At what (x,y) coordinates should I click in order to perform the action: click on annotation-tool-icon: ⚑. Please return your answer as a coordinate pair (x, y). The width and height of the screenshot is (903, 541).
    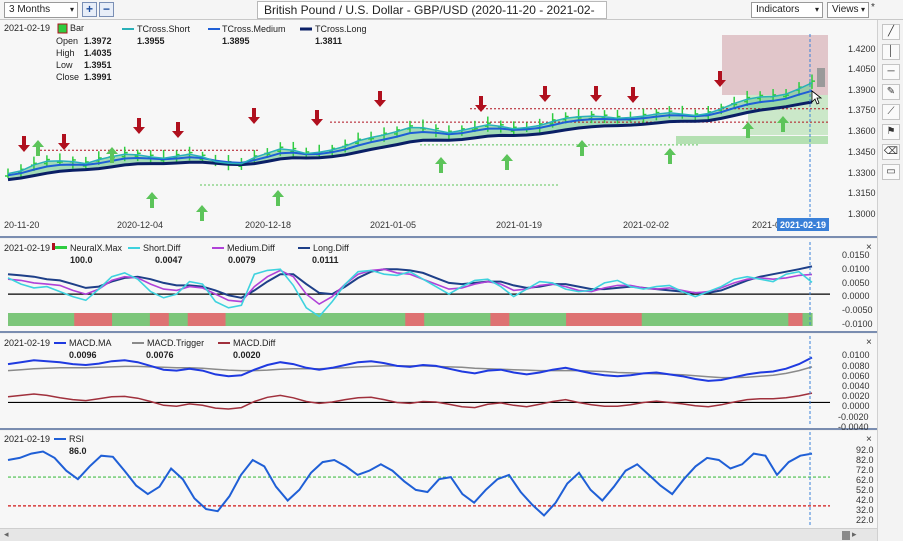
    Looking at the image, I should click on (891, 132).